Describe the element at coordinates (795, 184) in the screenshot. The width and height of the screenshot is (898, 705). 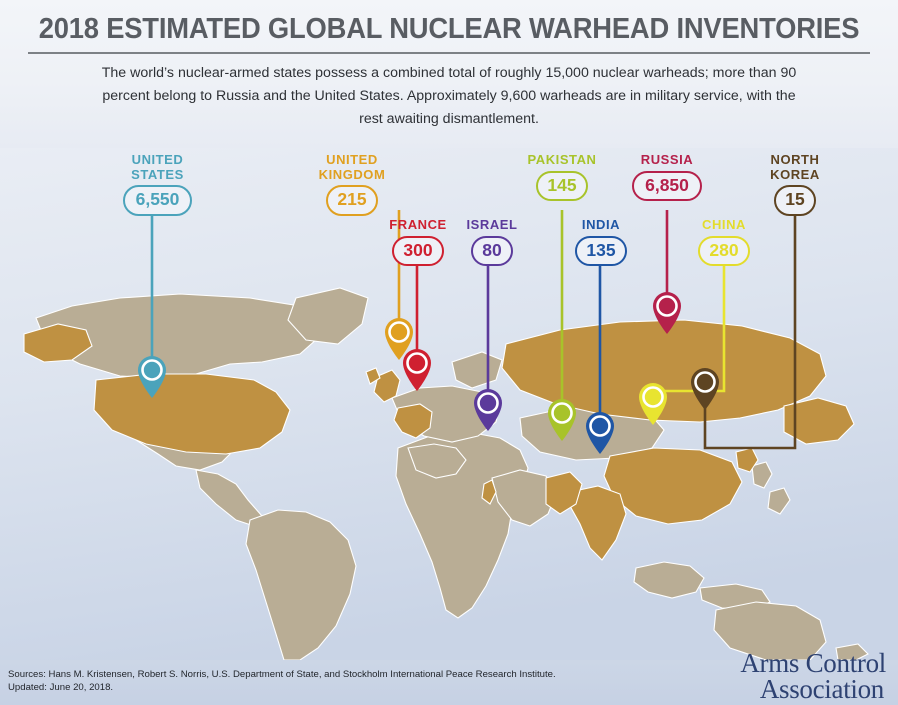
I see `callout-north-korea: NORTH KOREA 15` at that location.